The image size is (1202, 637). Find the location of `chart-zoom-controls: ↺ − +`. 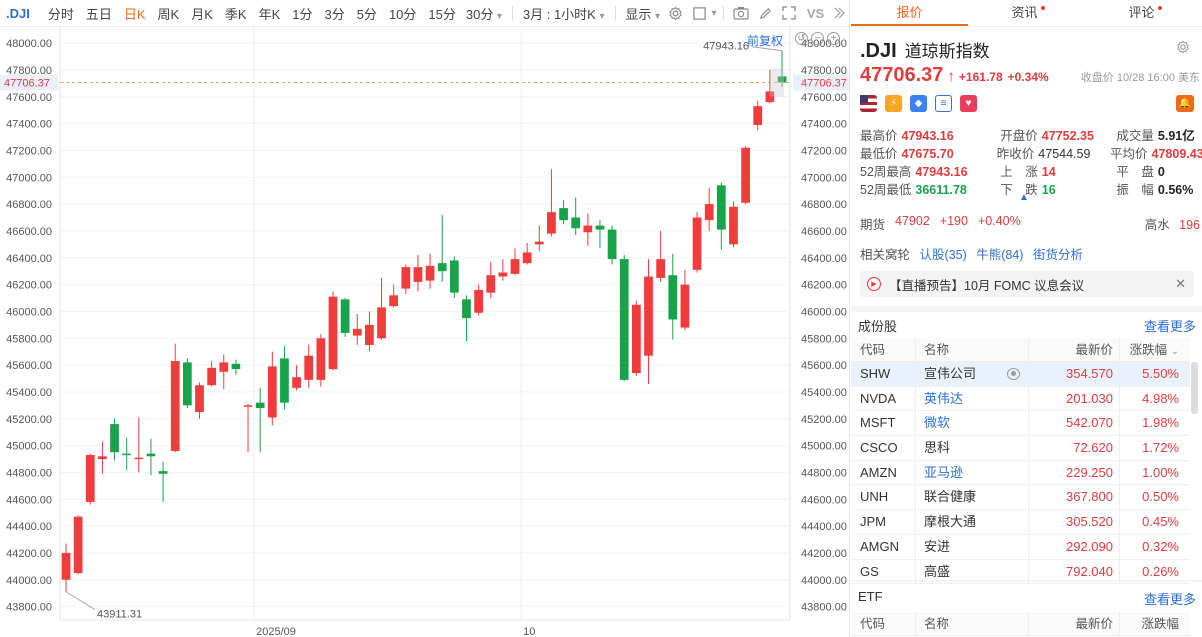

chart-zoom-controls: ↺ − + is located at coordinates (817, 38).